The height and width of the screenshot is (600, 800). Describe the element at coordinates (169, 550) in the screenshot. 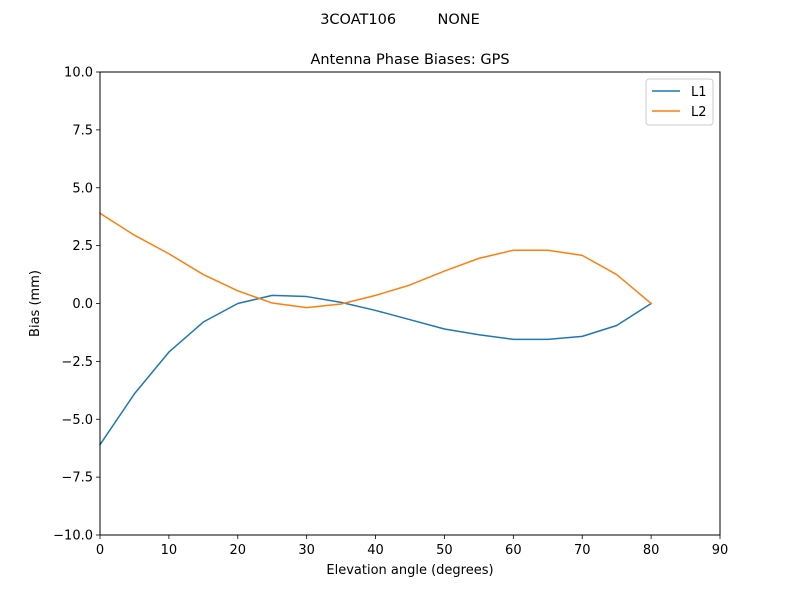

I see `x-tick-label: 10` at that location.